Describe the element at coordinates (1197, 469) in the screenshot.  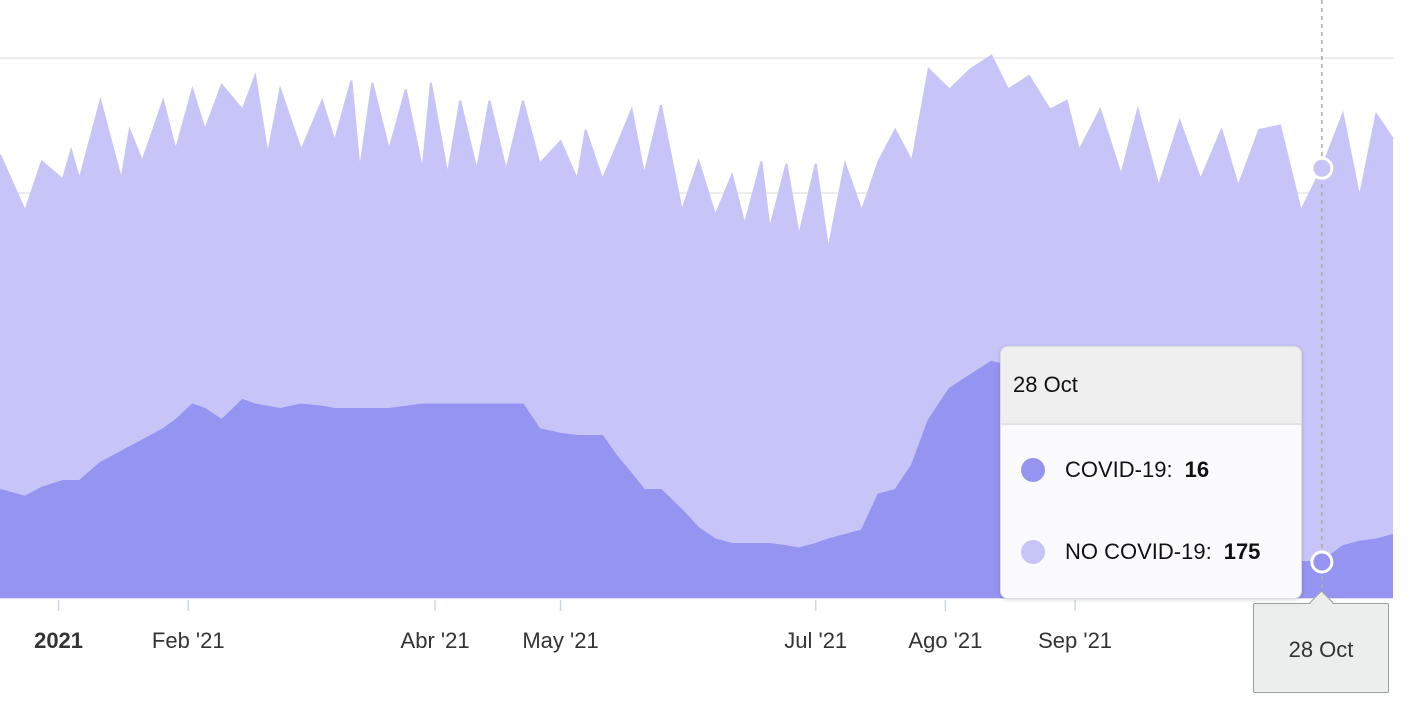
I see `tooltip-series-value: 16` at that location.